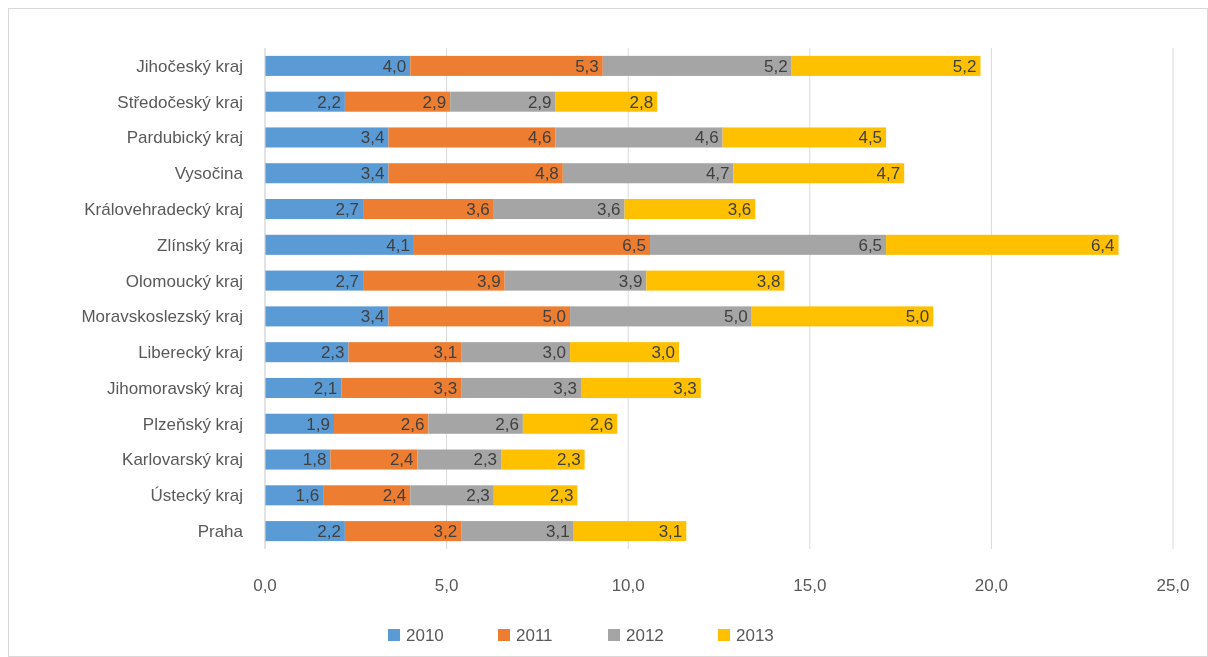  Describe the element at coordinates (768, 281) in the screenshot. I see `data-label: 3,8` at that location.